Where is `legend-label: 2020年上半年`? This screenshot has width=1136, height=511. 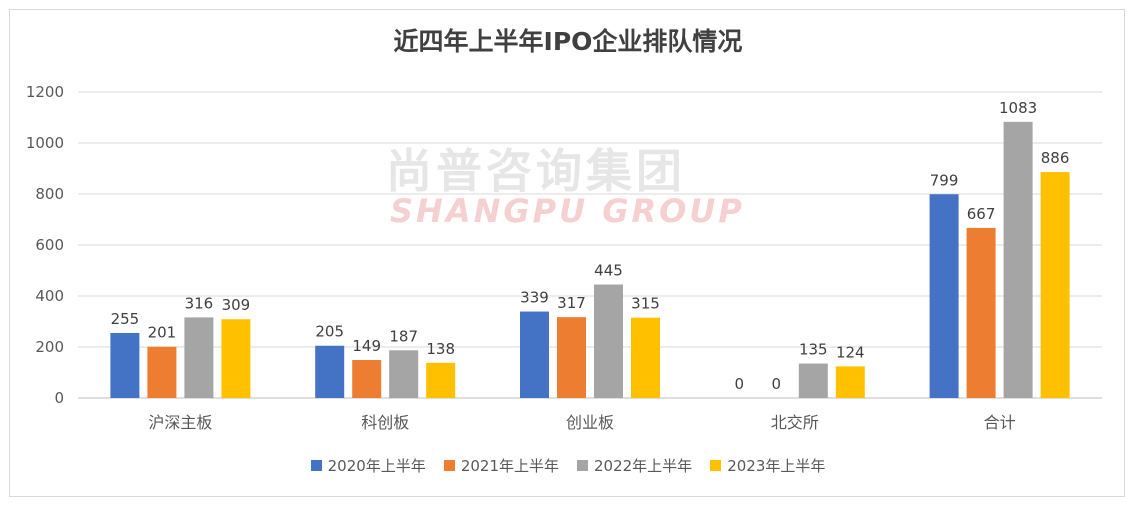
legend-label: 2020年上半年 is located at coordinates (376, 466).